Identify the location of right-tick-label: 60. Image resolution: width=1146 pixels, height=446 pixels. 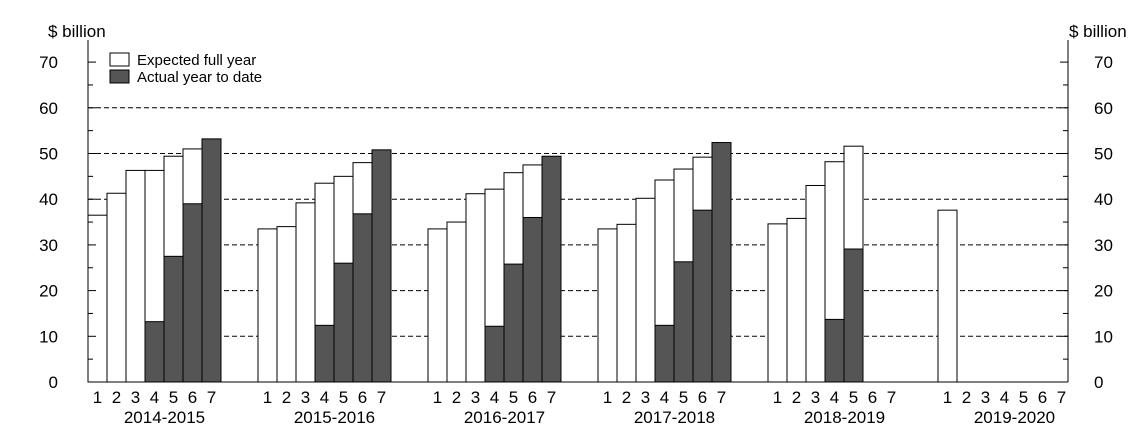
(1103, 108).